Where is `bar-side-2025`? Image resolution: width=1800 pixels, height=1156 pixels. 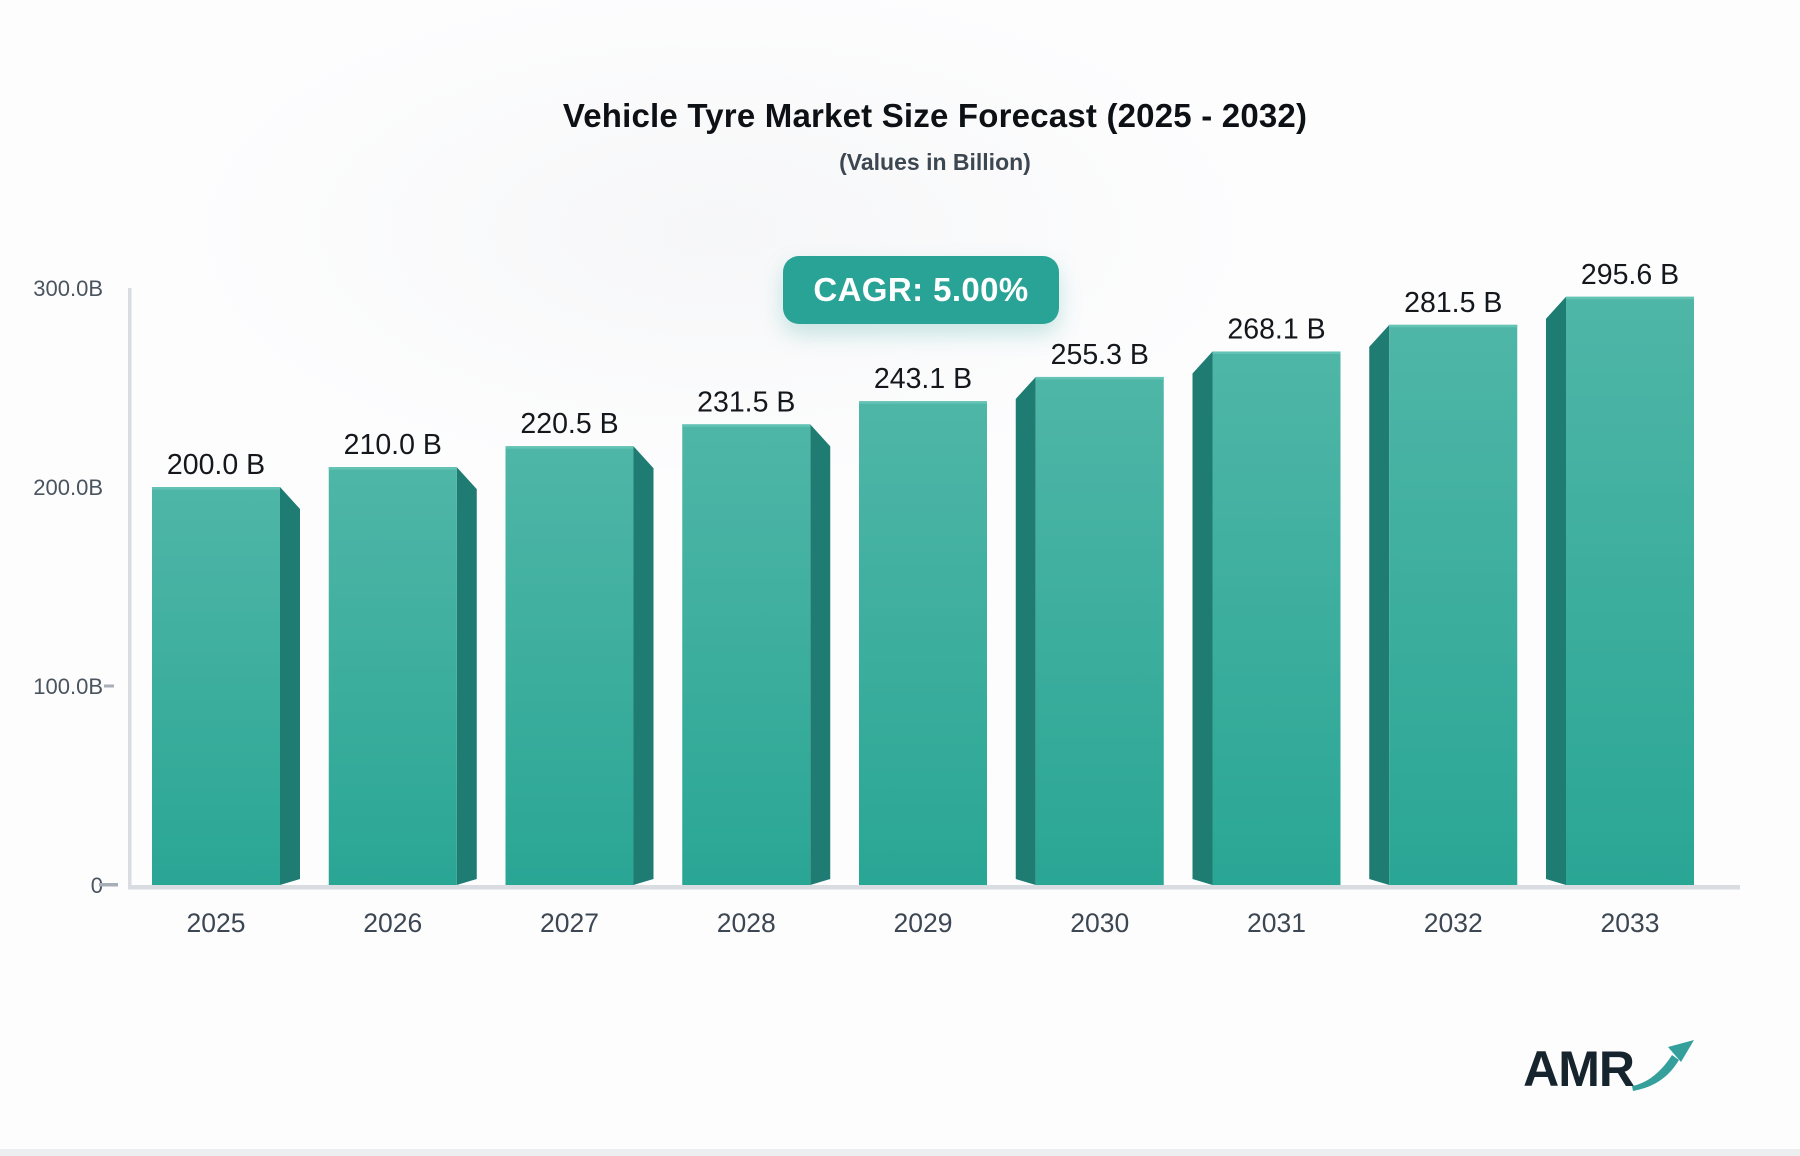
bar-side-2025 is located at coordinates (290, 686).